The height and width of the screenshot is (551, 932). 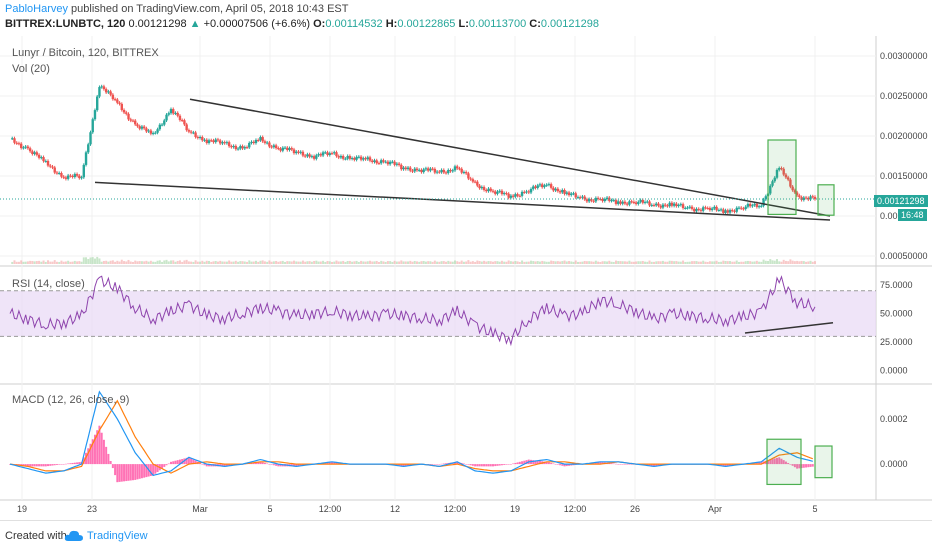 I want to click on last-price-tag: 0.00121298, so click(x=901, y=201).